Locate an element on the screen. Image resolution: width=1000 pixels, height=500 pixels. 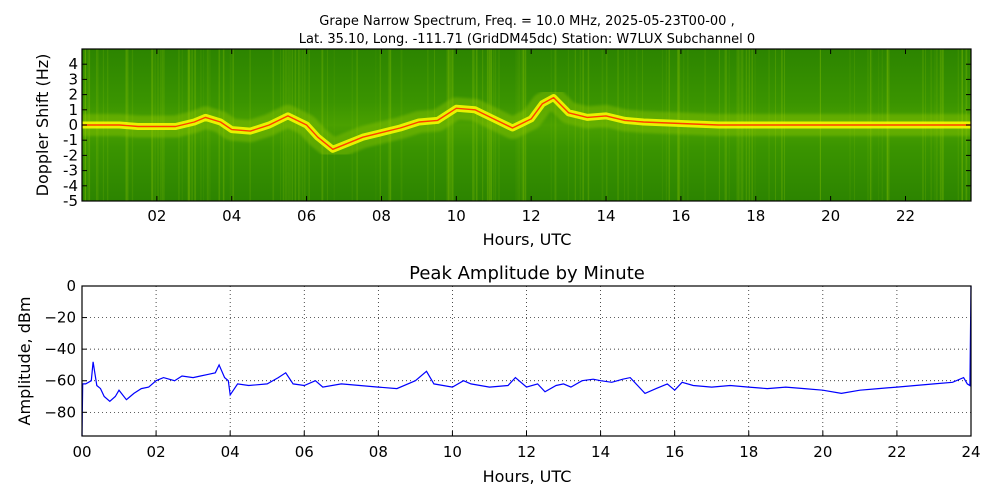
spectrogram-x-tick-label: 18 is located at coordinates (755, 216).